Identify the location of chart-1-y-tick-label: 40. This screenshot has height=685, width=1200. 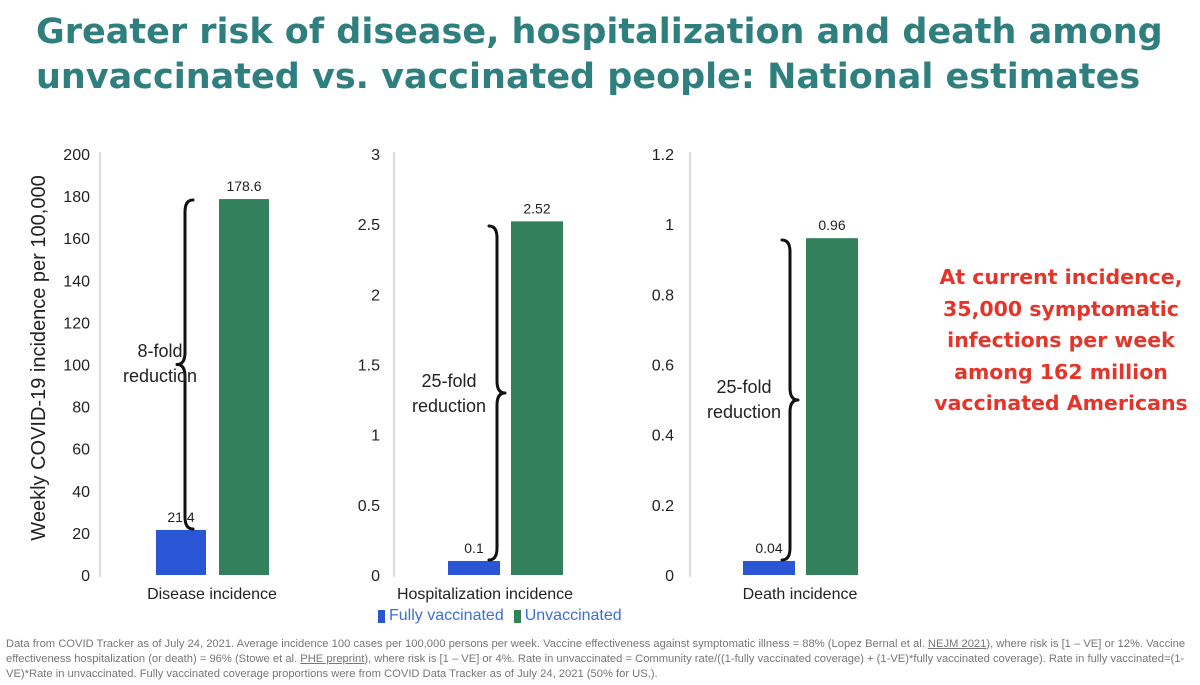
(81, 492).